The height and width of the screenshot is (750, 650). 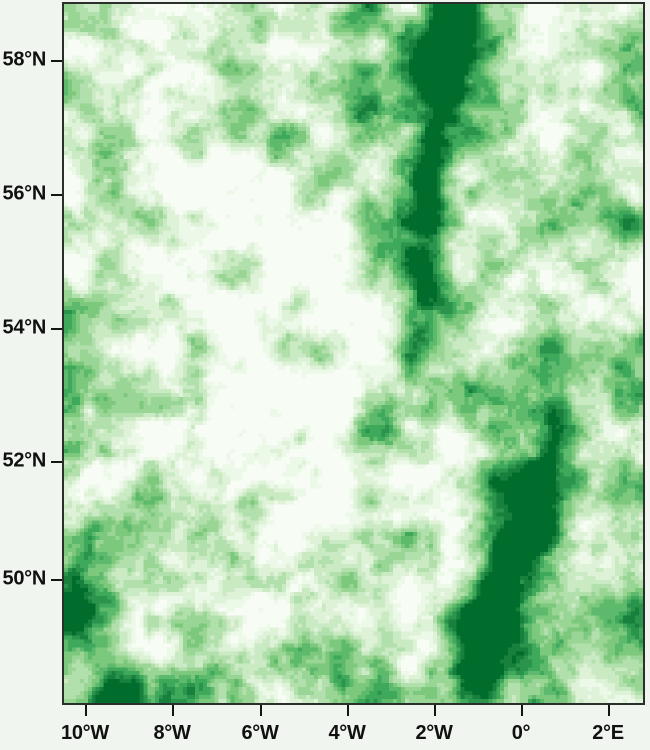 What do you see at coordinates (172, 733) in the screenshot?
I see `x-tick-label: 8°W` at bounding box center [172, 733].